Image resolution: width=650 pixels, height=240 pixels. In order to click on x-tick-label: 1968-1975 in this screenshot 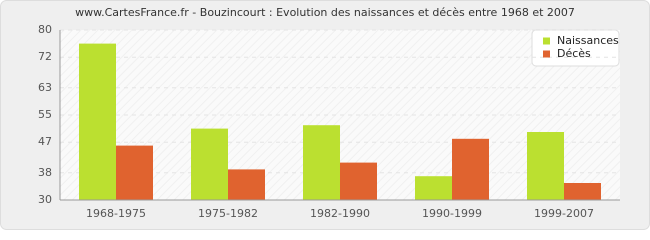, I will do `click(116, 213)`.